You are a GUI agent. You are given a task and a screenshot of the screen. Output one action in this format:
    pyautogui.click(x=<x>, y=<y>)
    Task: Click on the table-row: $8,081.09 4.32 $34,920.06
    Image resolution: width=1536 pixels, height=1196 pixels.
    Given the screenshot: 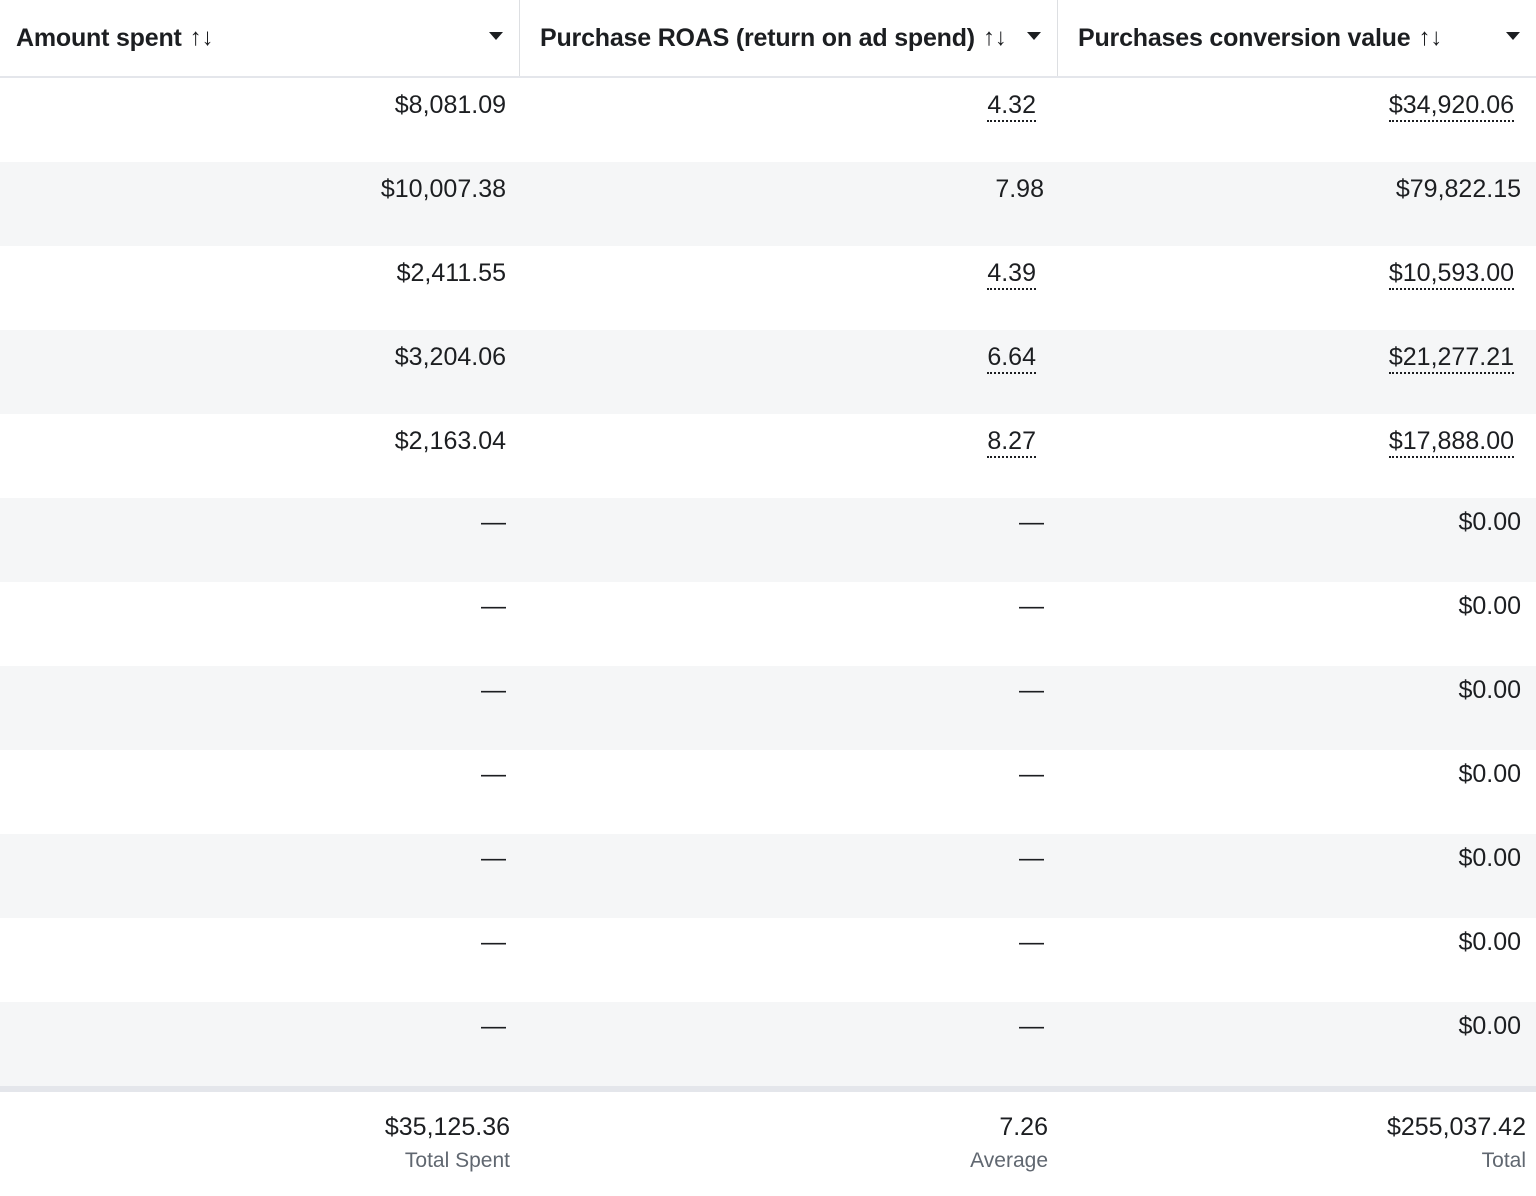 What is the action you would take?
    pyautogui.click(x=768, y=120)
    